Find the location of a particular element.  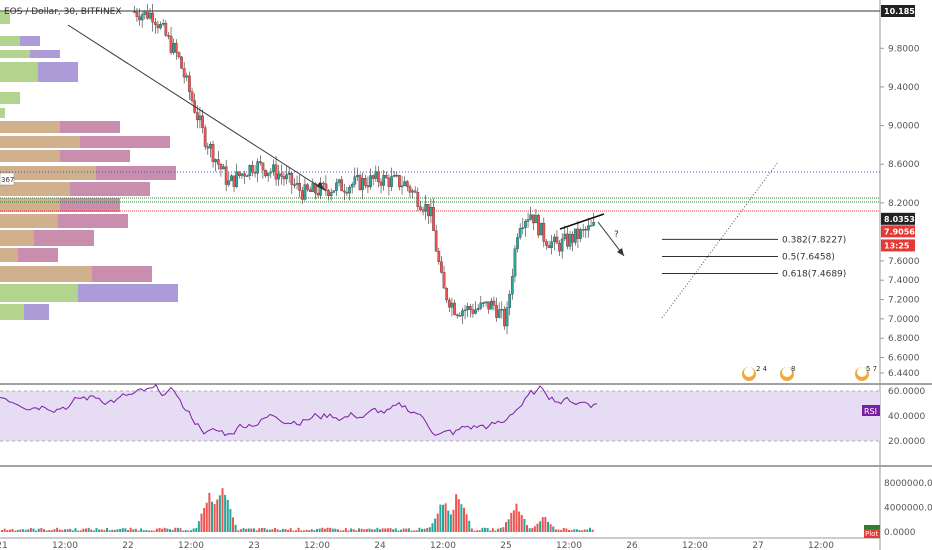

volume-tick-label: 8000000.000 is located at coordinates (908, 484).